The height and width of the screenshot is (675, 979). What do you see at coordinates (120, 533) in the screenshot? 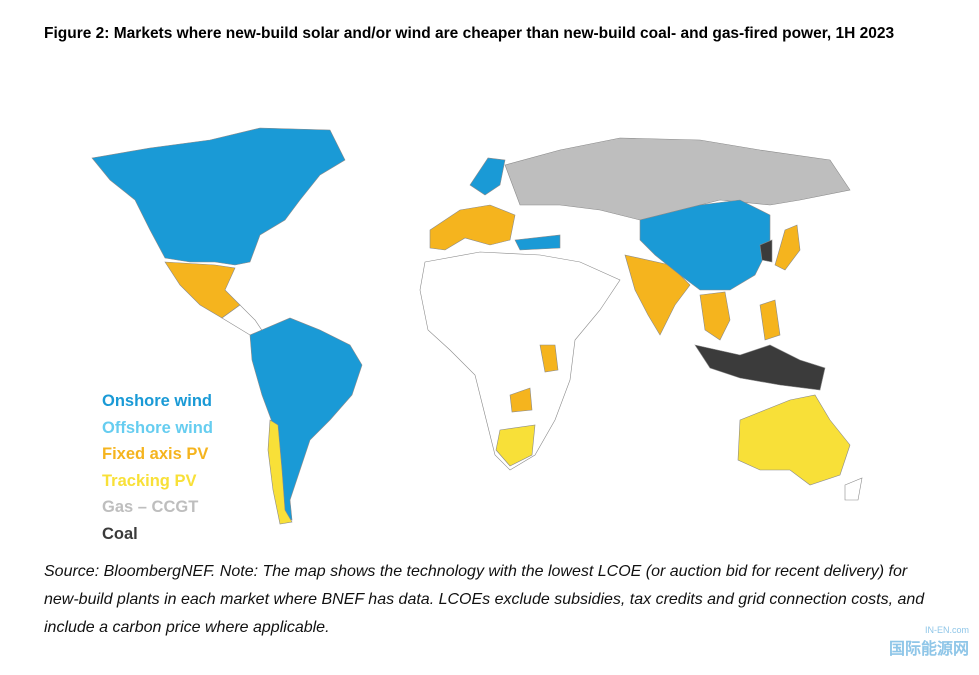
I see `legend-entry: Coal` at bounding box center [120, 533].